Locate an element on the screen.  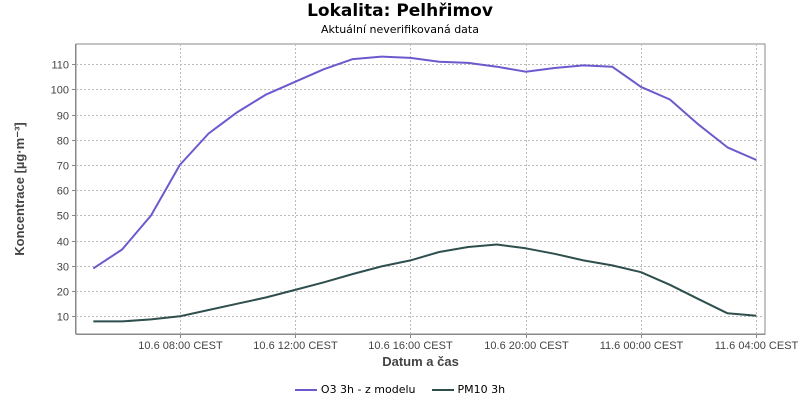
x-tick-label: 10.6 20:00 CEST is located at coordinates (526, 346).